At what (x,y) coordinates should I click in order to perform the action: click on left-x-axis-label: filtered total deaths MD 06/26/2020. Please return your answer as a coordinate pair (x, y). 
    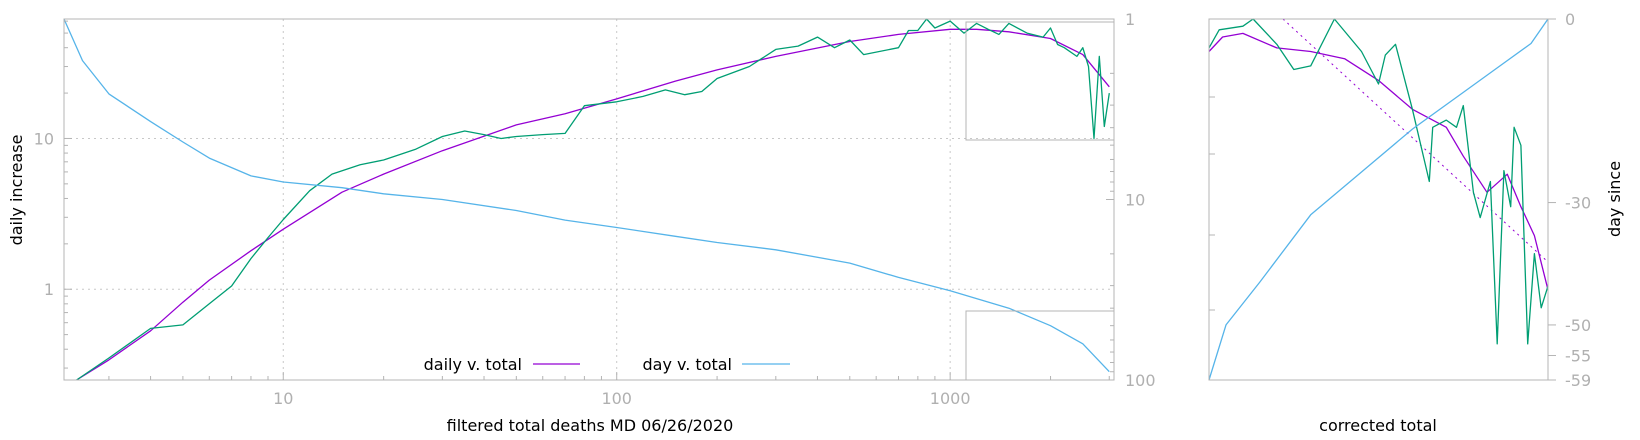
    Looking at the image, I should click on (590, 425).